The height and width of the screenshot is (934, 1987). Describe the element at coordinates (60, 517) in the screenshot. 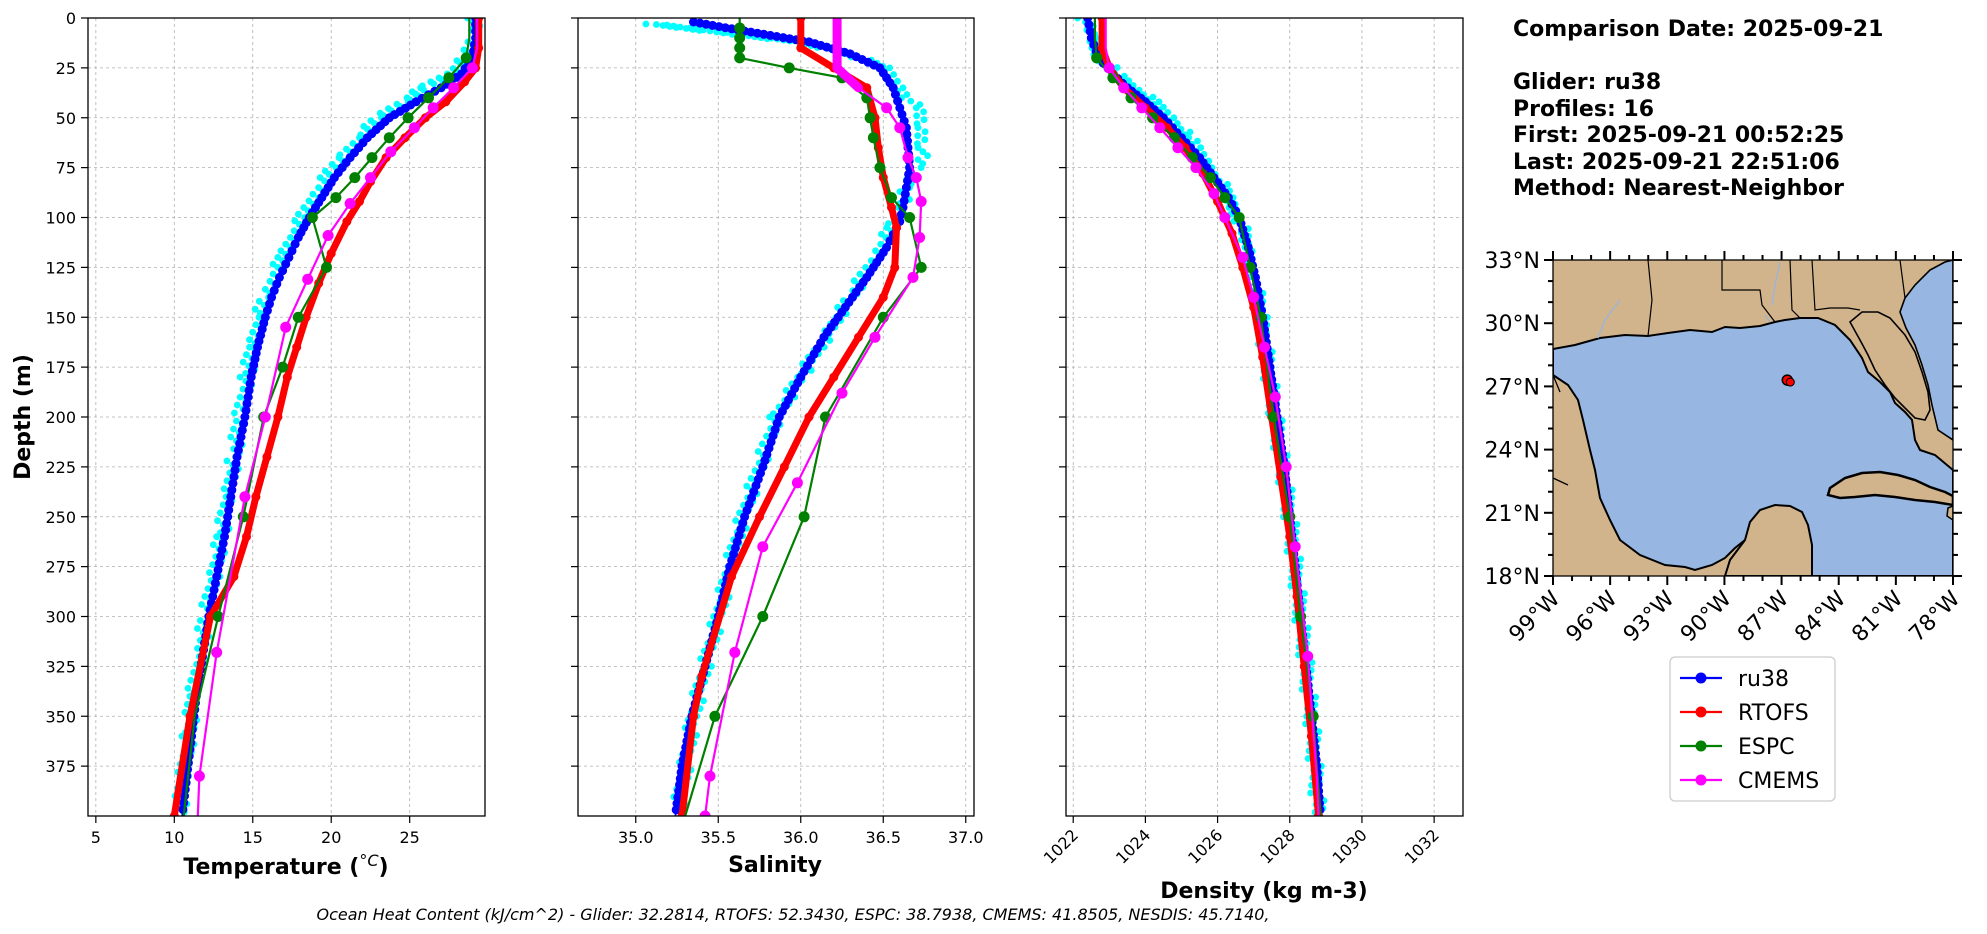

I see `y-tick-label: 250` at that location.